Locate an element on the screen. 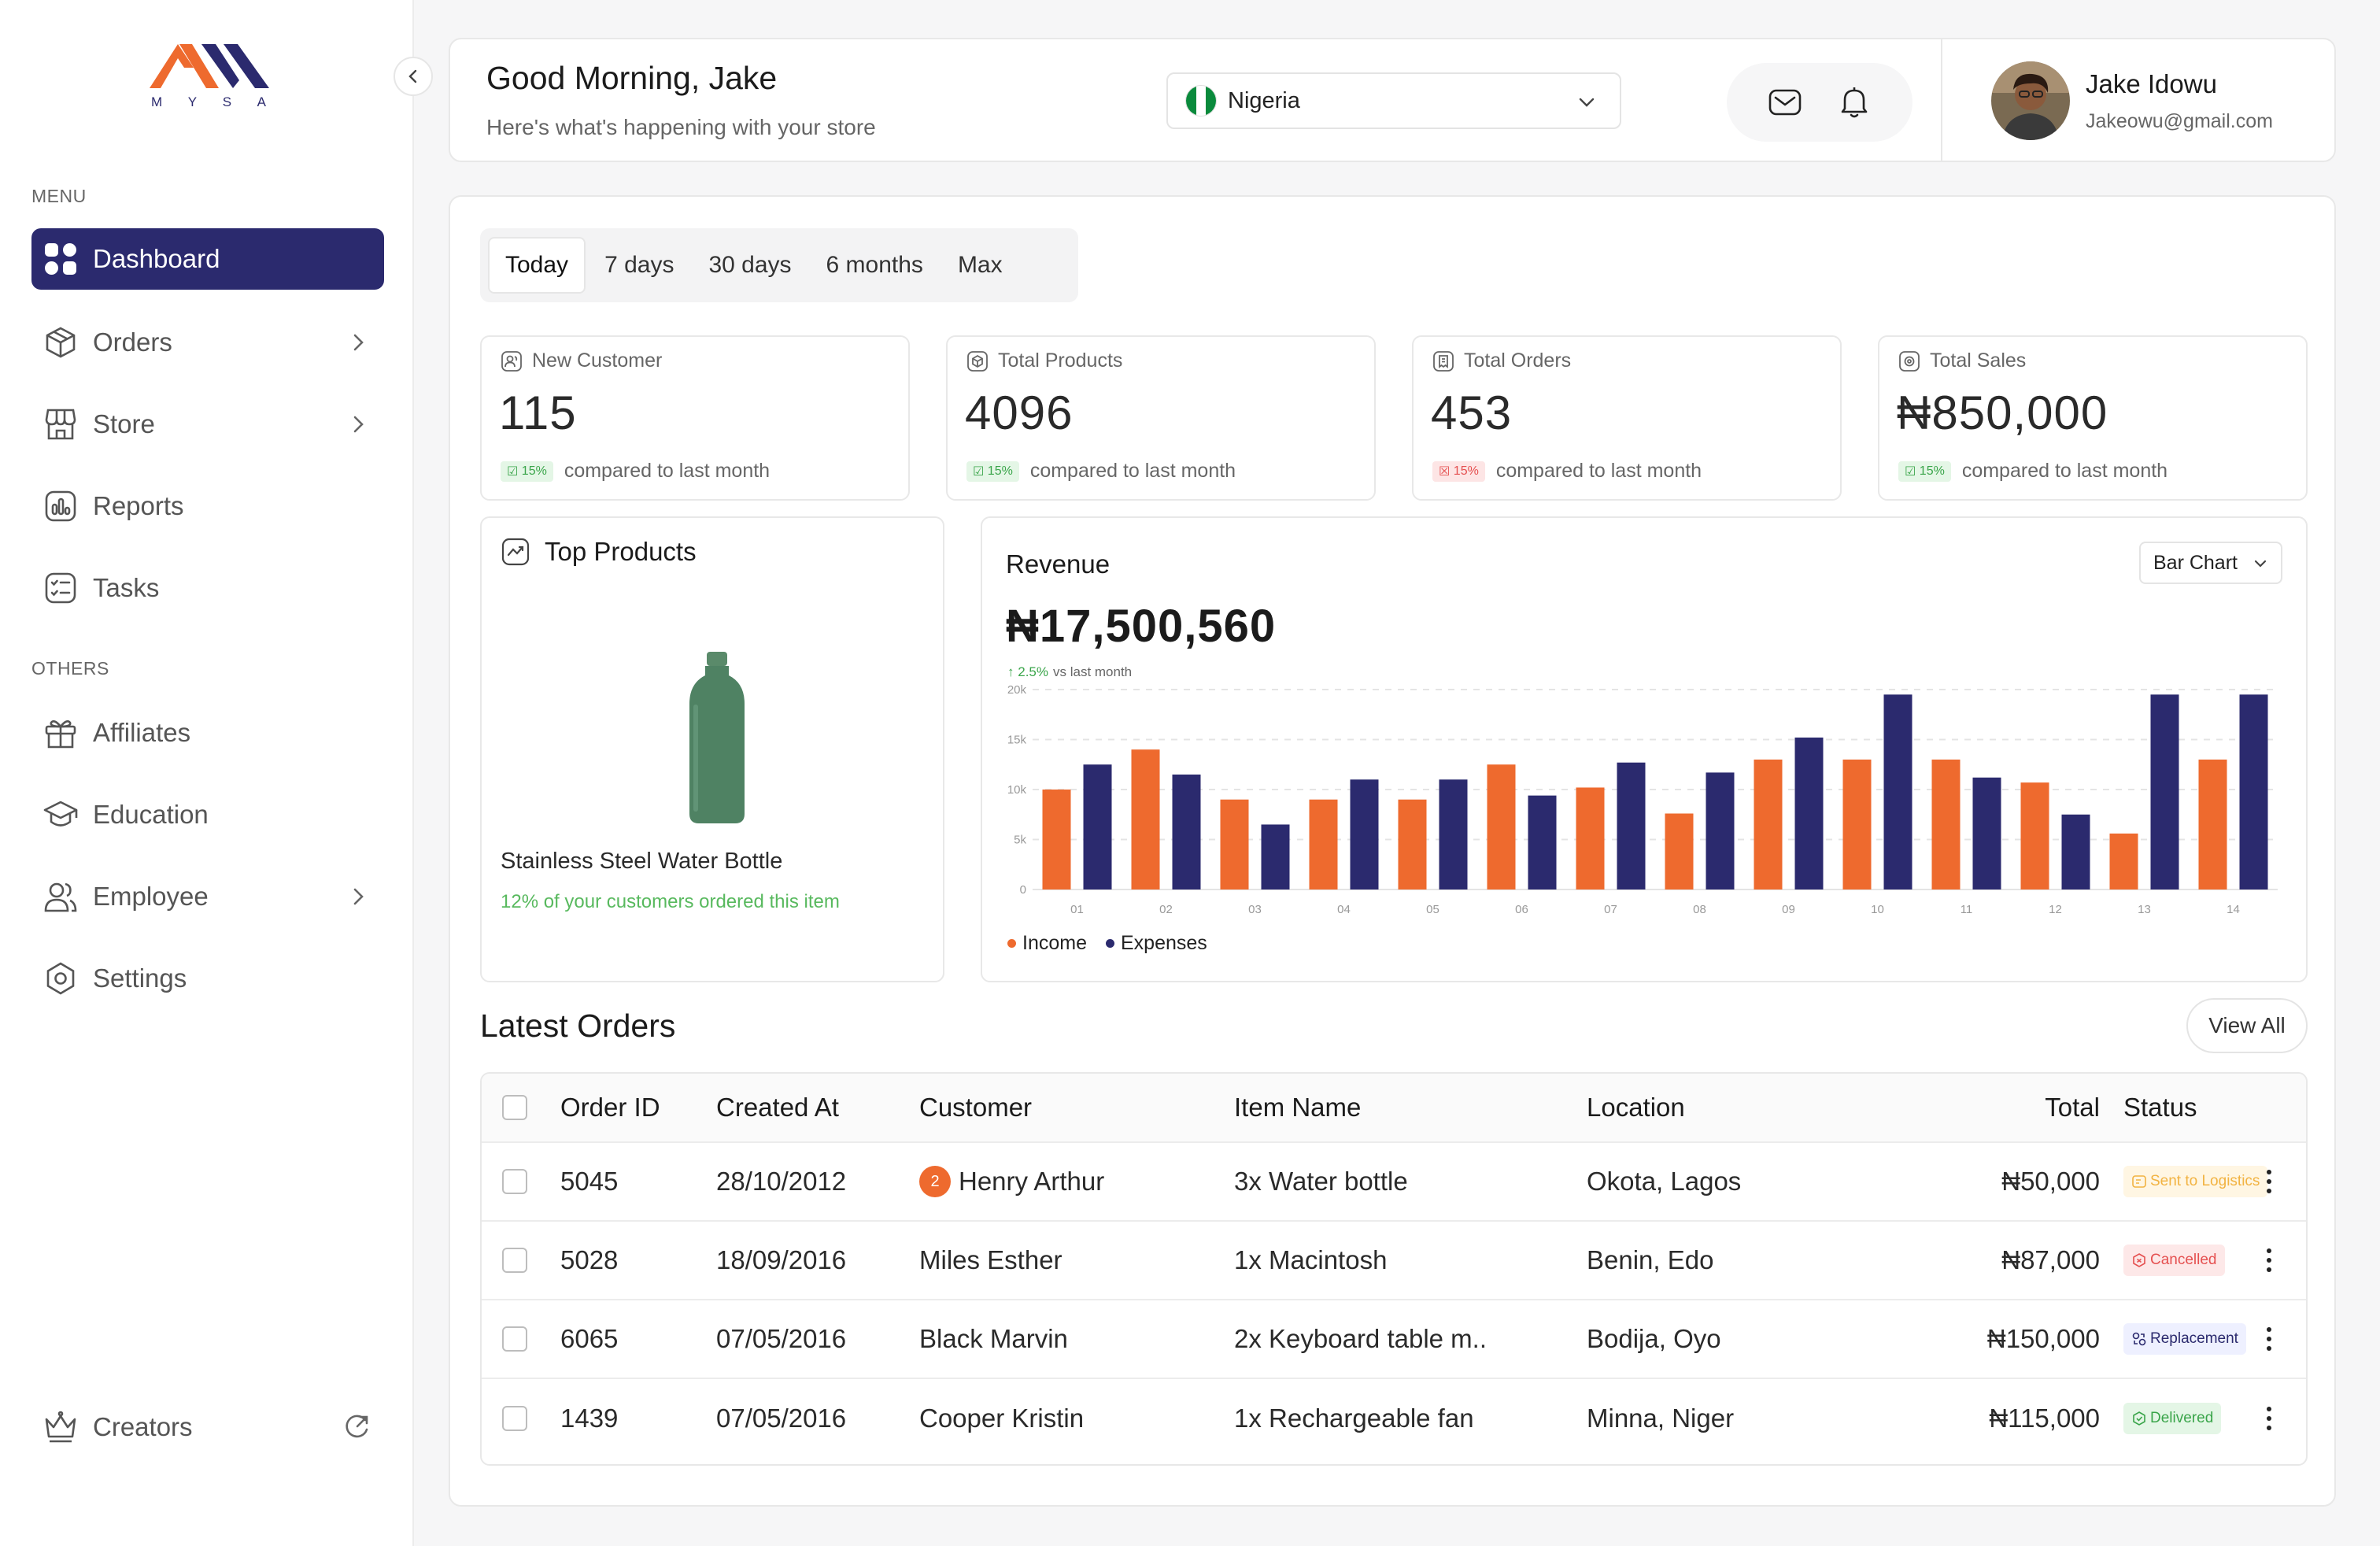 The width and height of the screenshot is (2380, 1546). sidebar-item-label: Education is located at coordinates (151, 815).